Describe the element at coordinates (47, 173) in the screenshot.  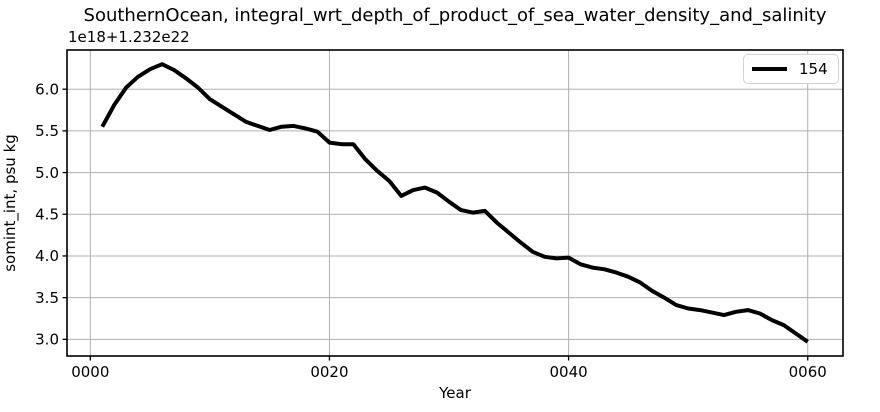
I see `y-tick-label: 5.0` at that location.